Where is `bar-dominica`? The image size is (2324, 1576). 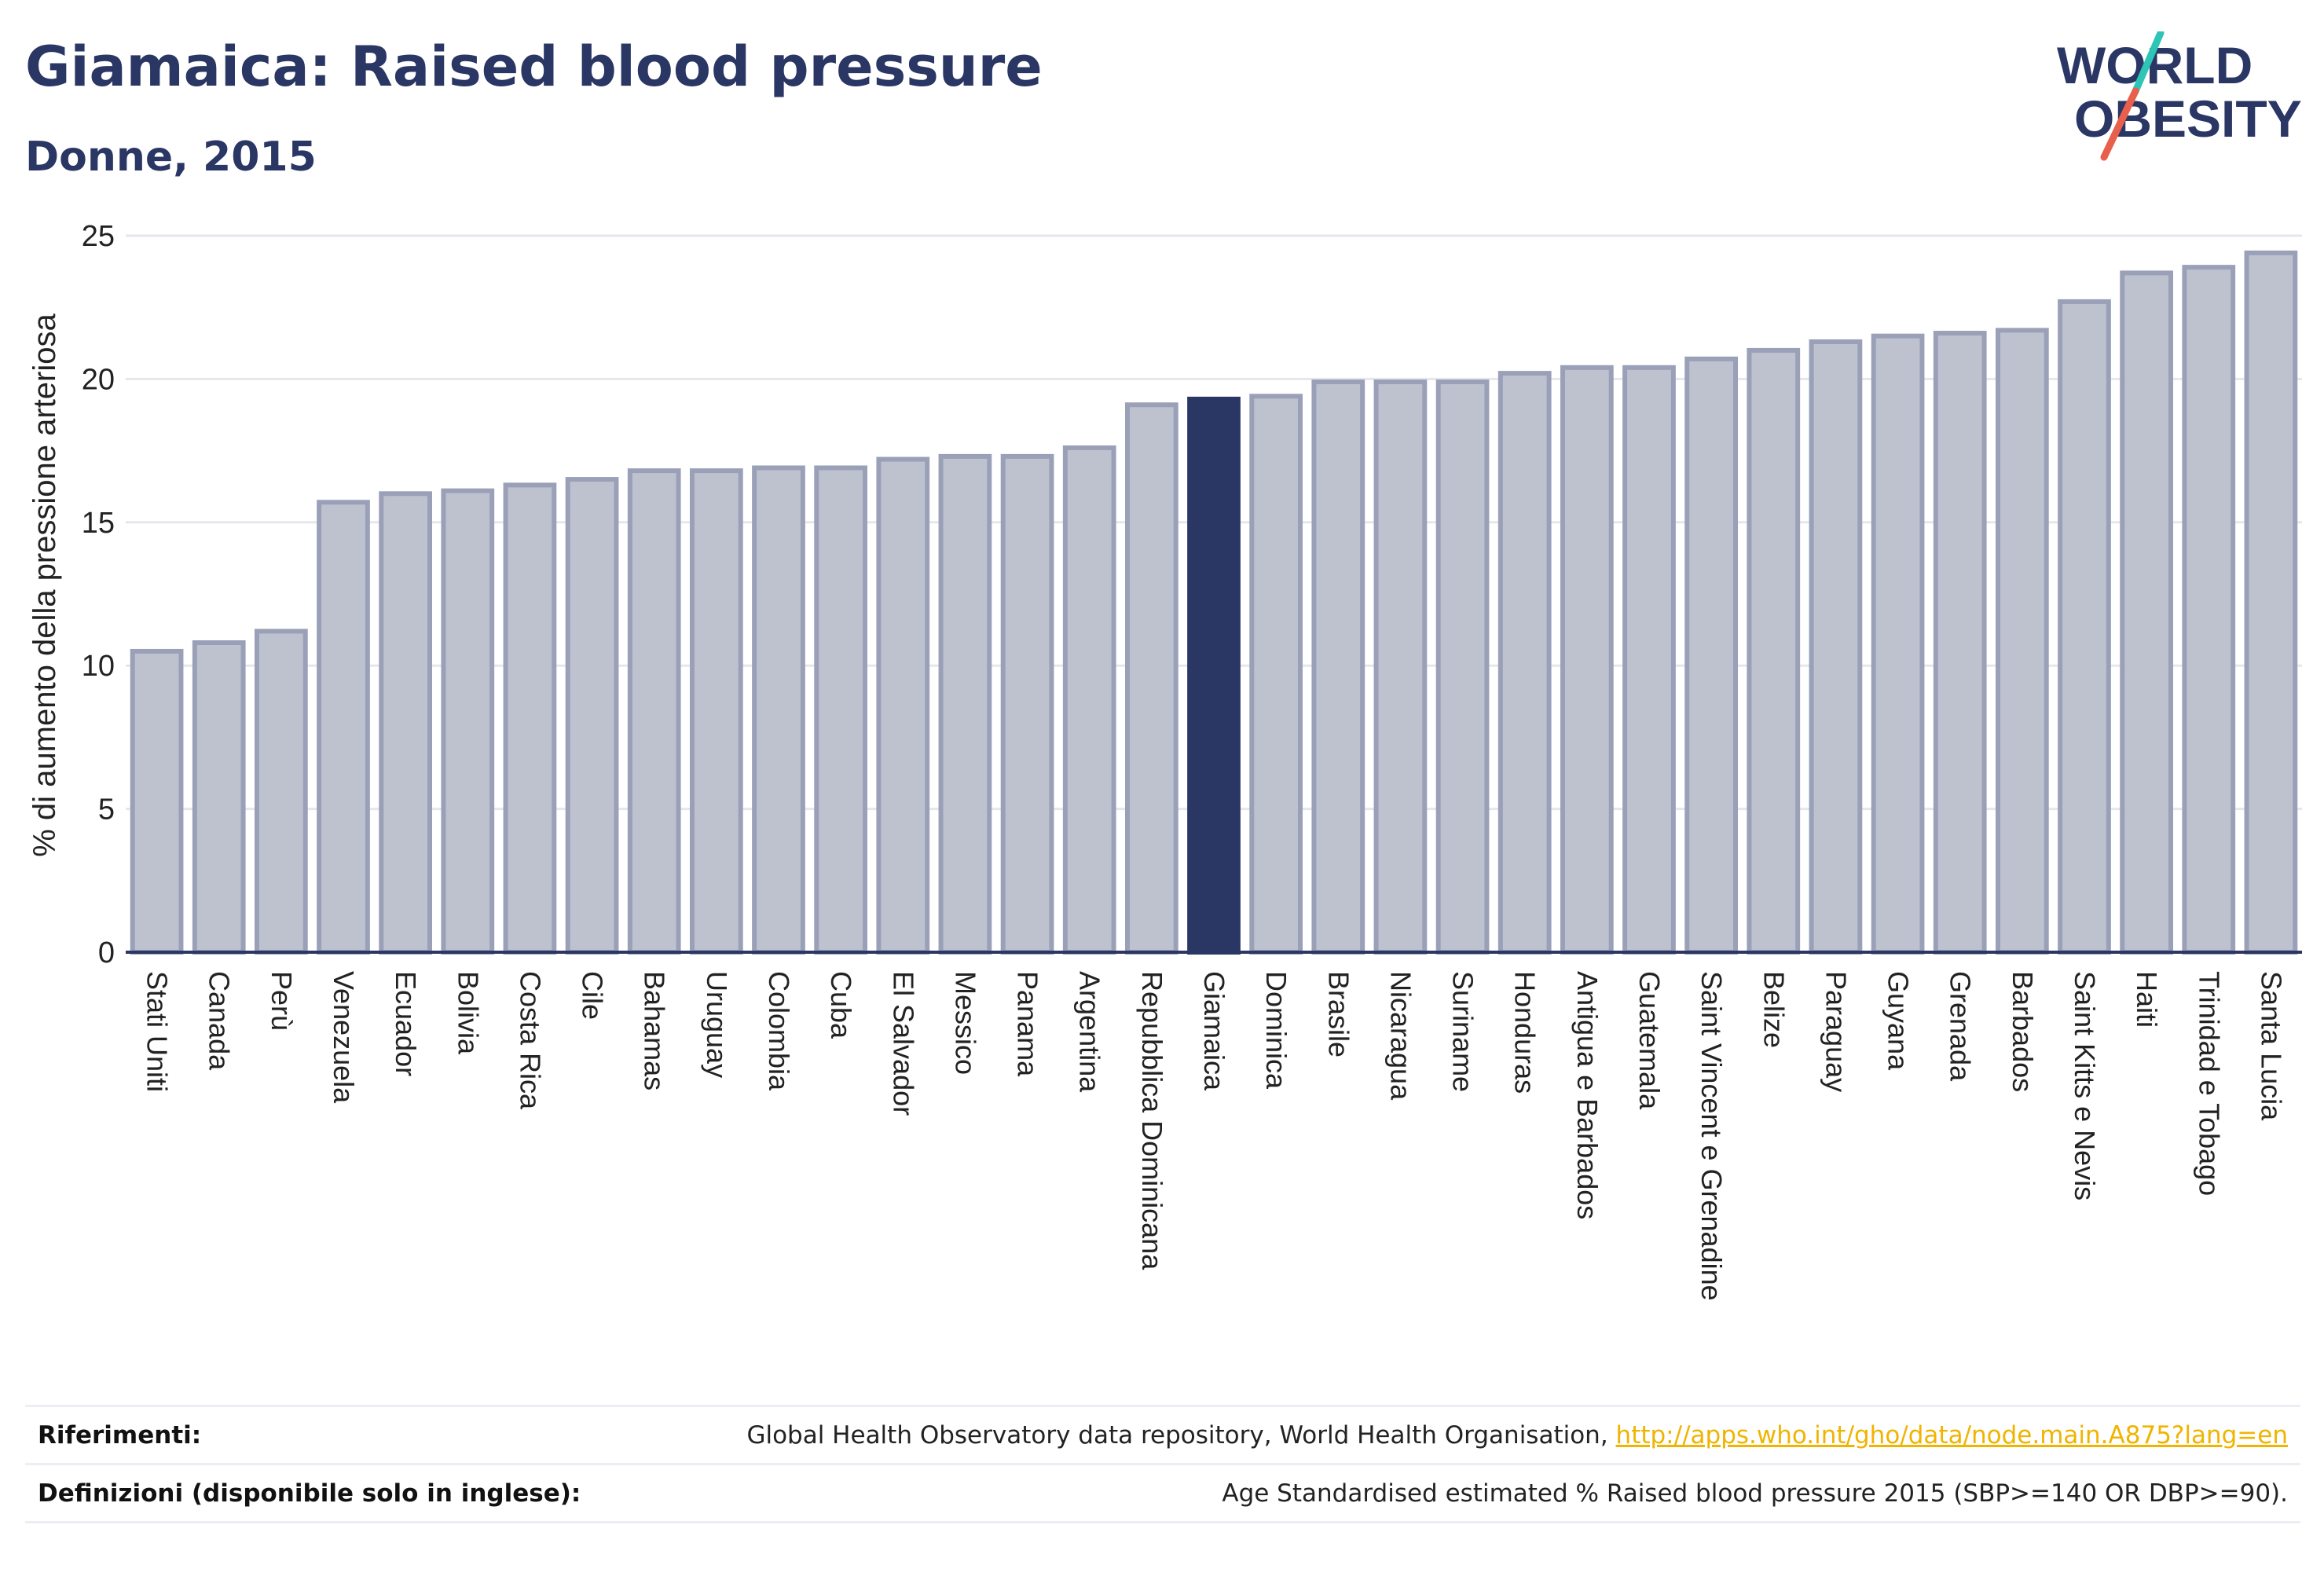
bar-dominica is located at coordinates (1276, 674).